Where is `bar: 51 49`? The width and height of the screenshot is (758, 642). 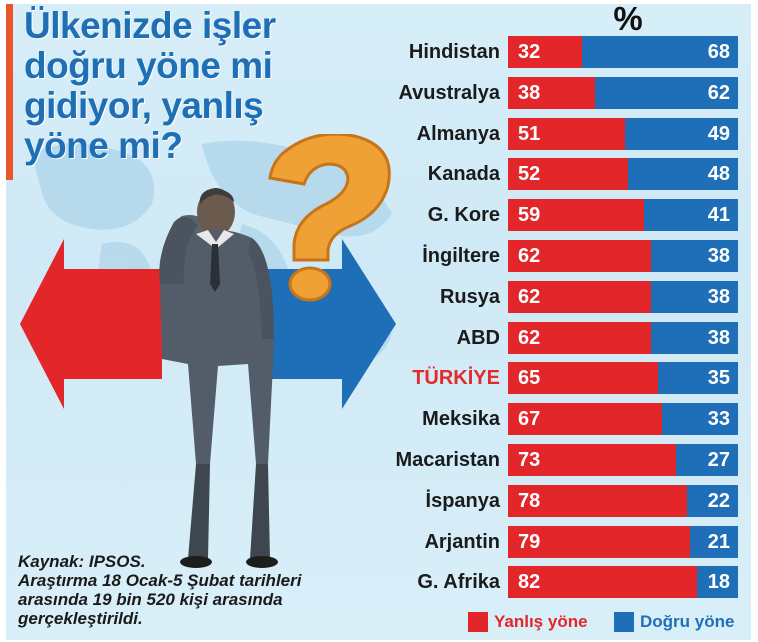
bar: 51 49 is located at coordinates (623, 133).